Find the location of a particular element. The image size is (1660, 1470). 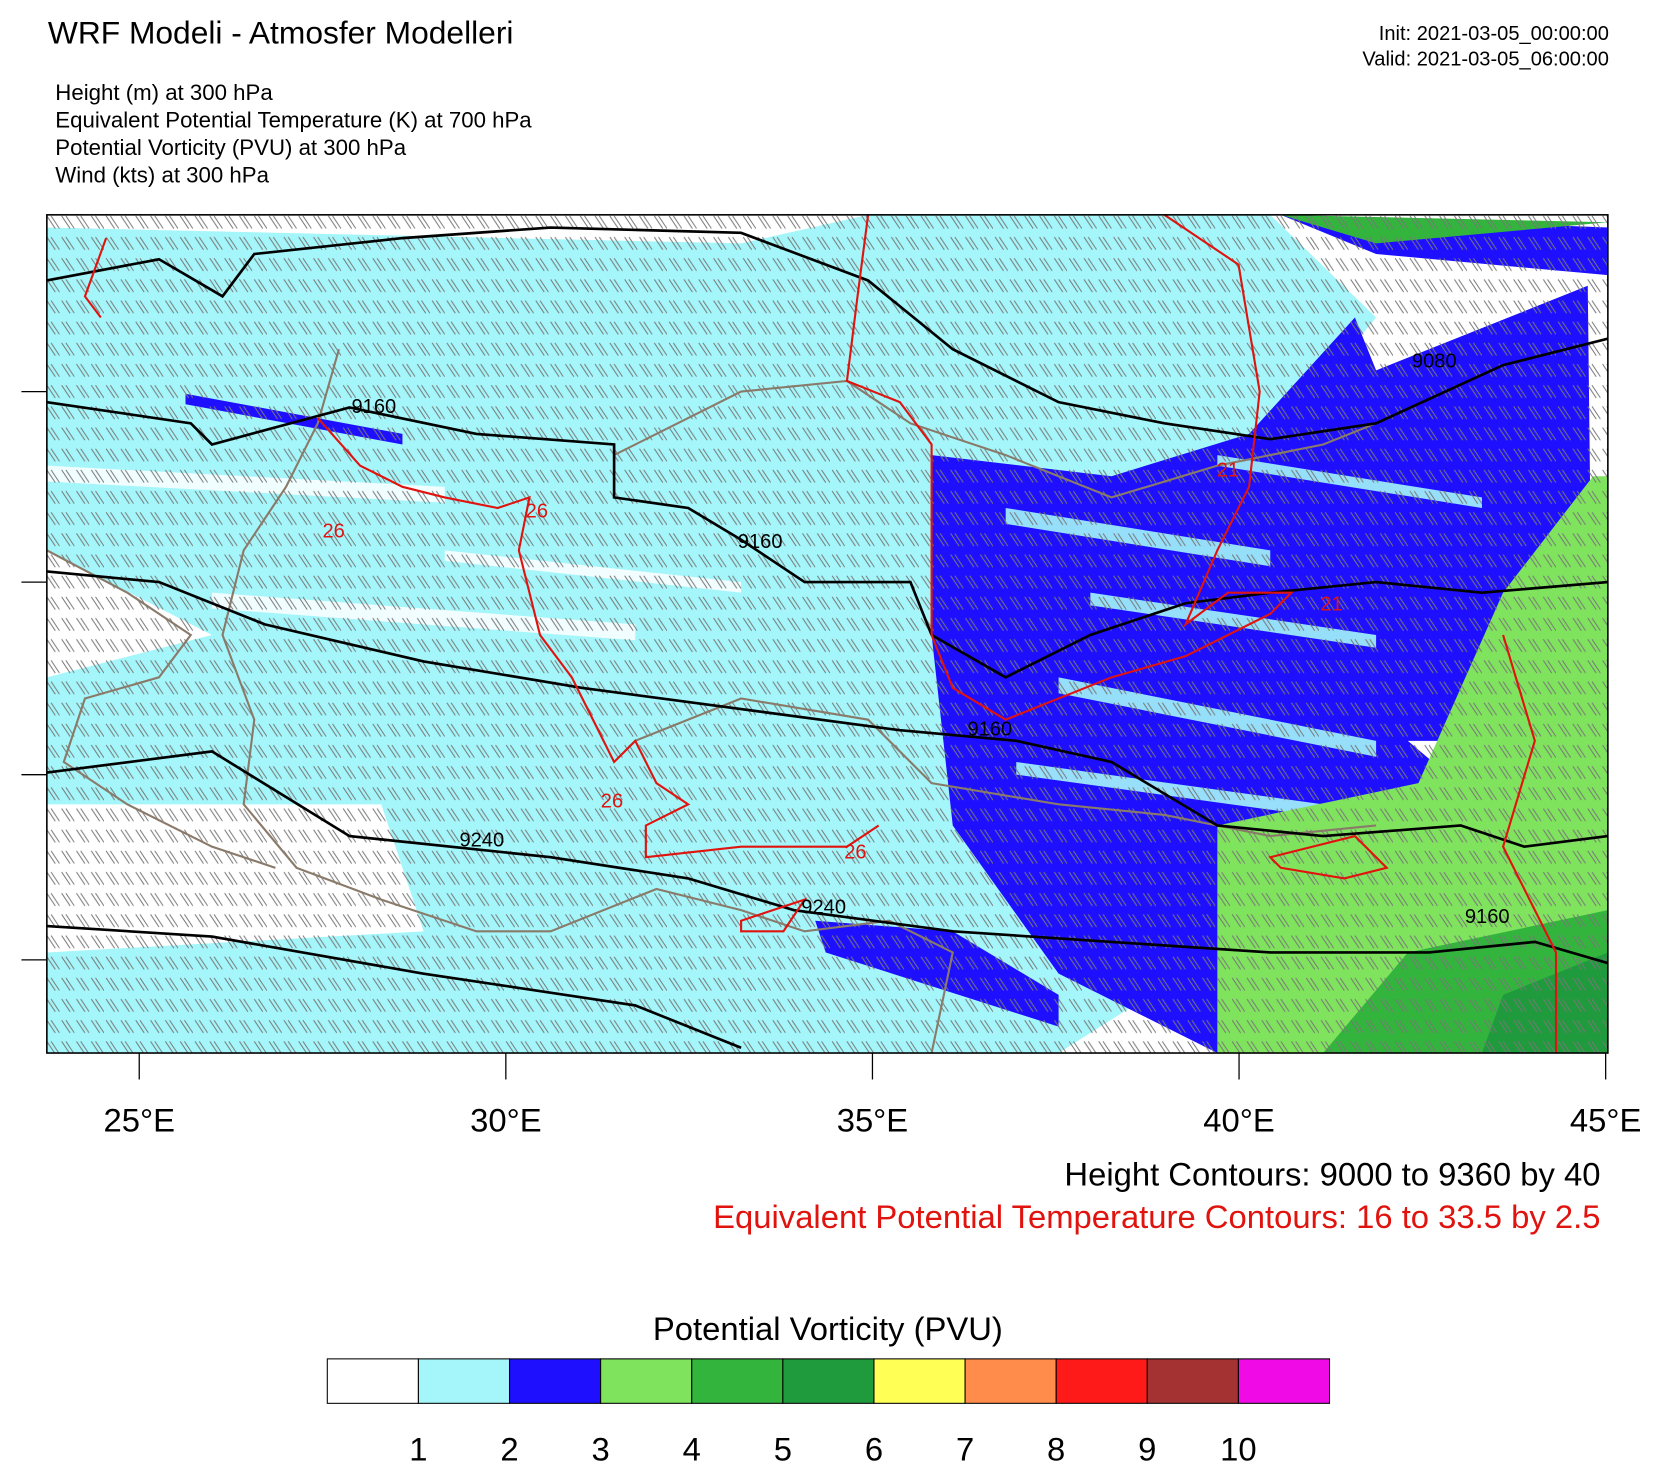

valid-time: Valid: 2021-03-05_06:00:00 is located at coordinates (1485, 60).